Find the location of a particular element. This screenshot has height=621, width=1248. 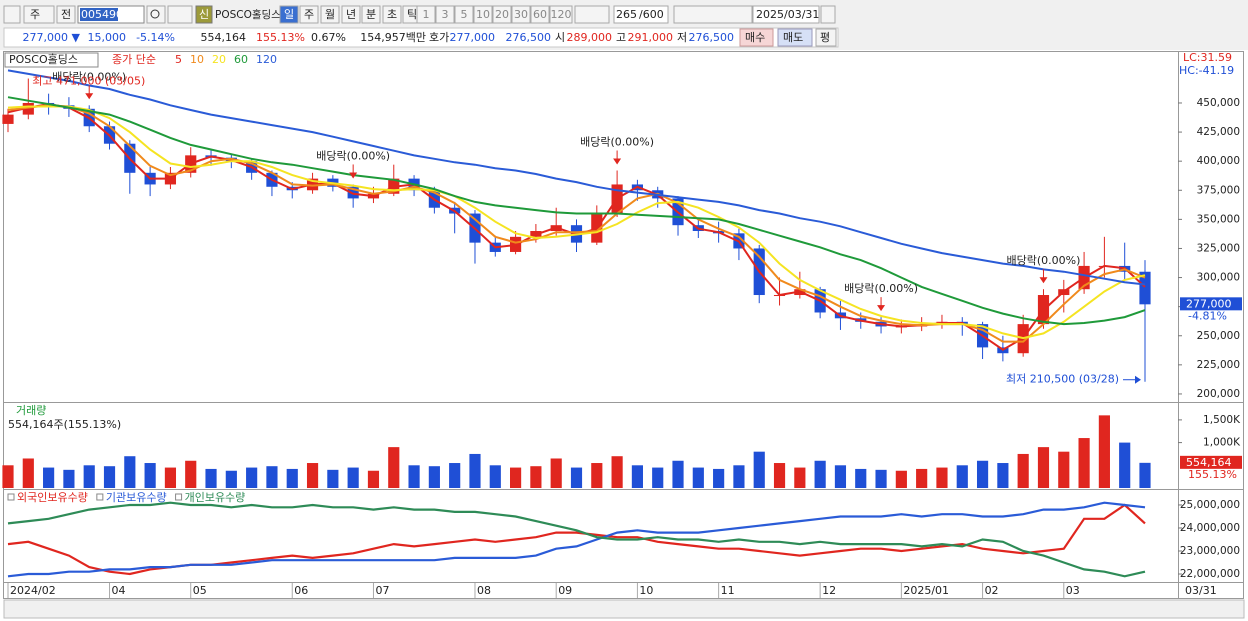

credit-label: 신 is located at coordinates (204, 14).